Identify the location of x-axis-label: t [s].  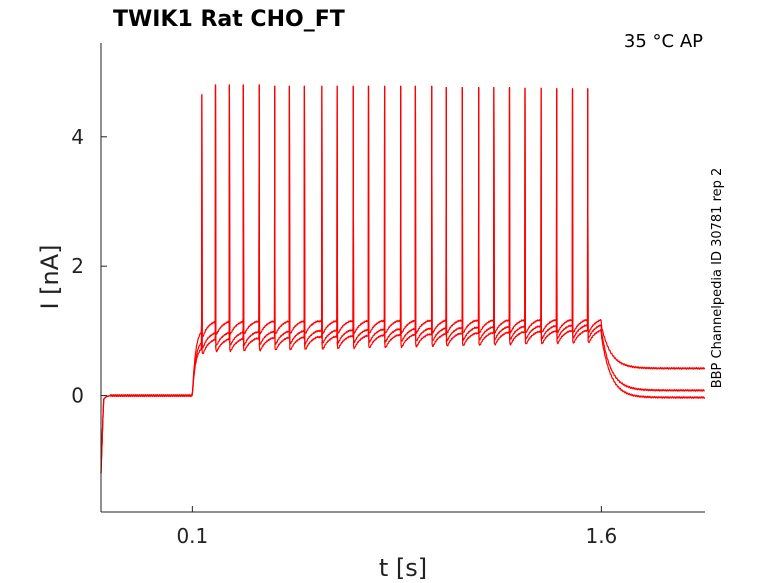
(403, 568).